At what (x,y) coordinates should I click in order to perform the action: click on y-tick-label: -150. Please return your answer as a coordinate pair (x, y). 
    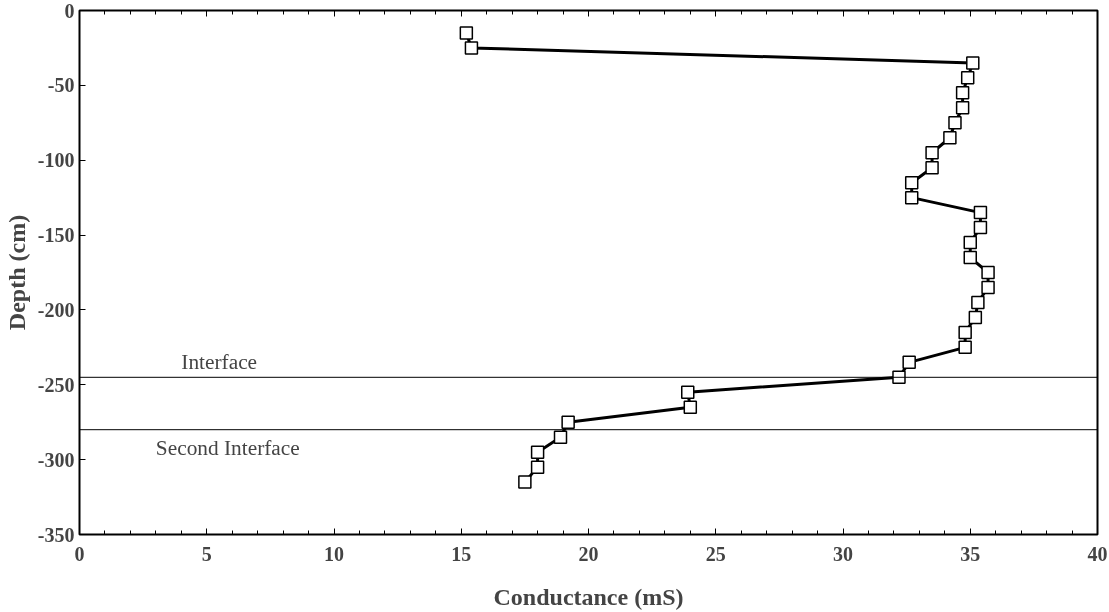
    Looking at the image, I should click on (56, 235).